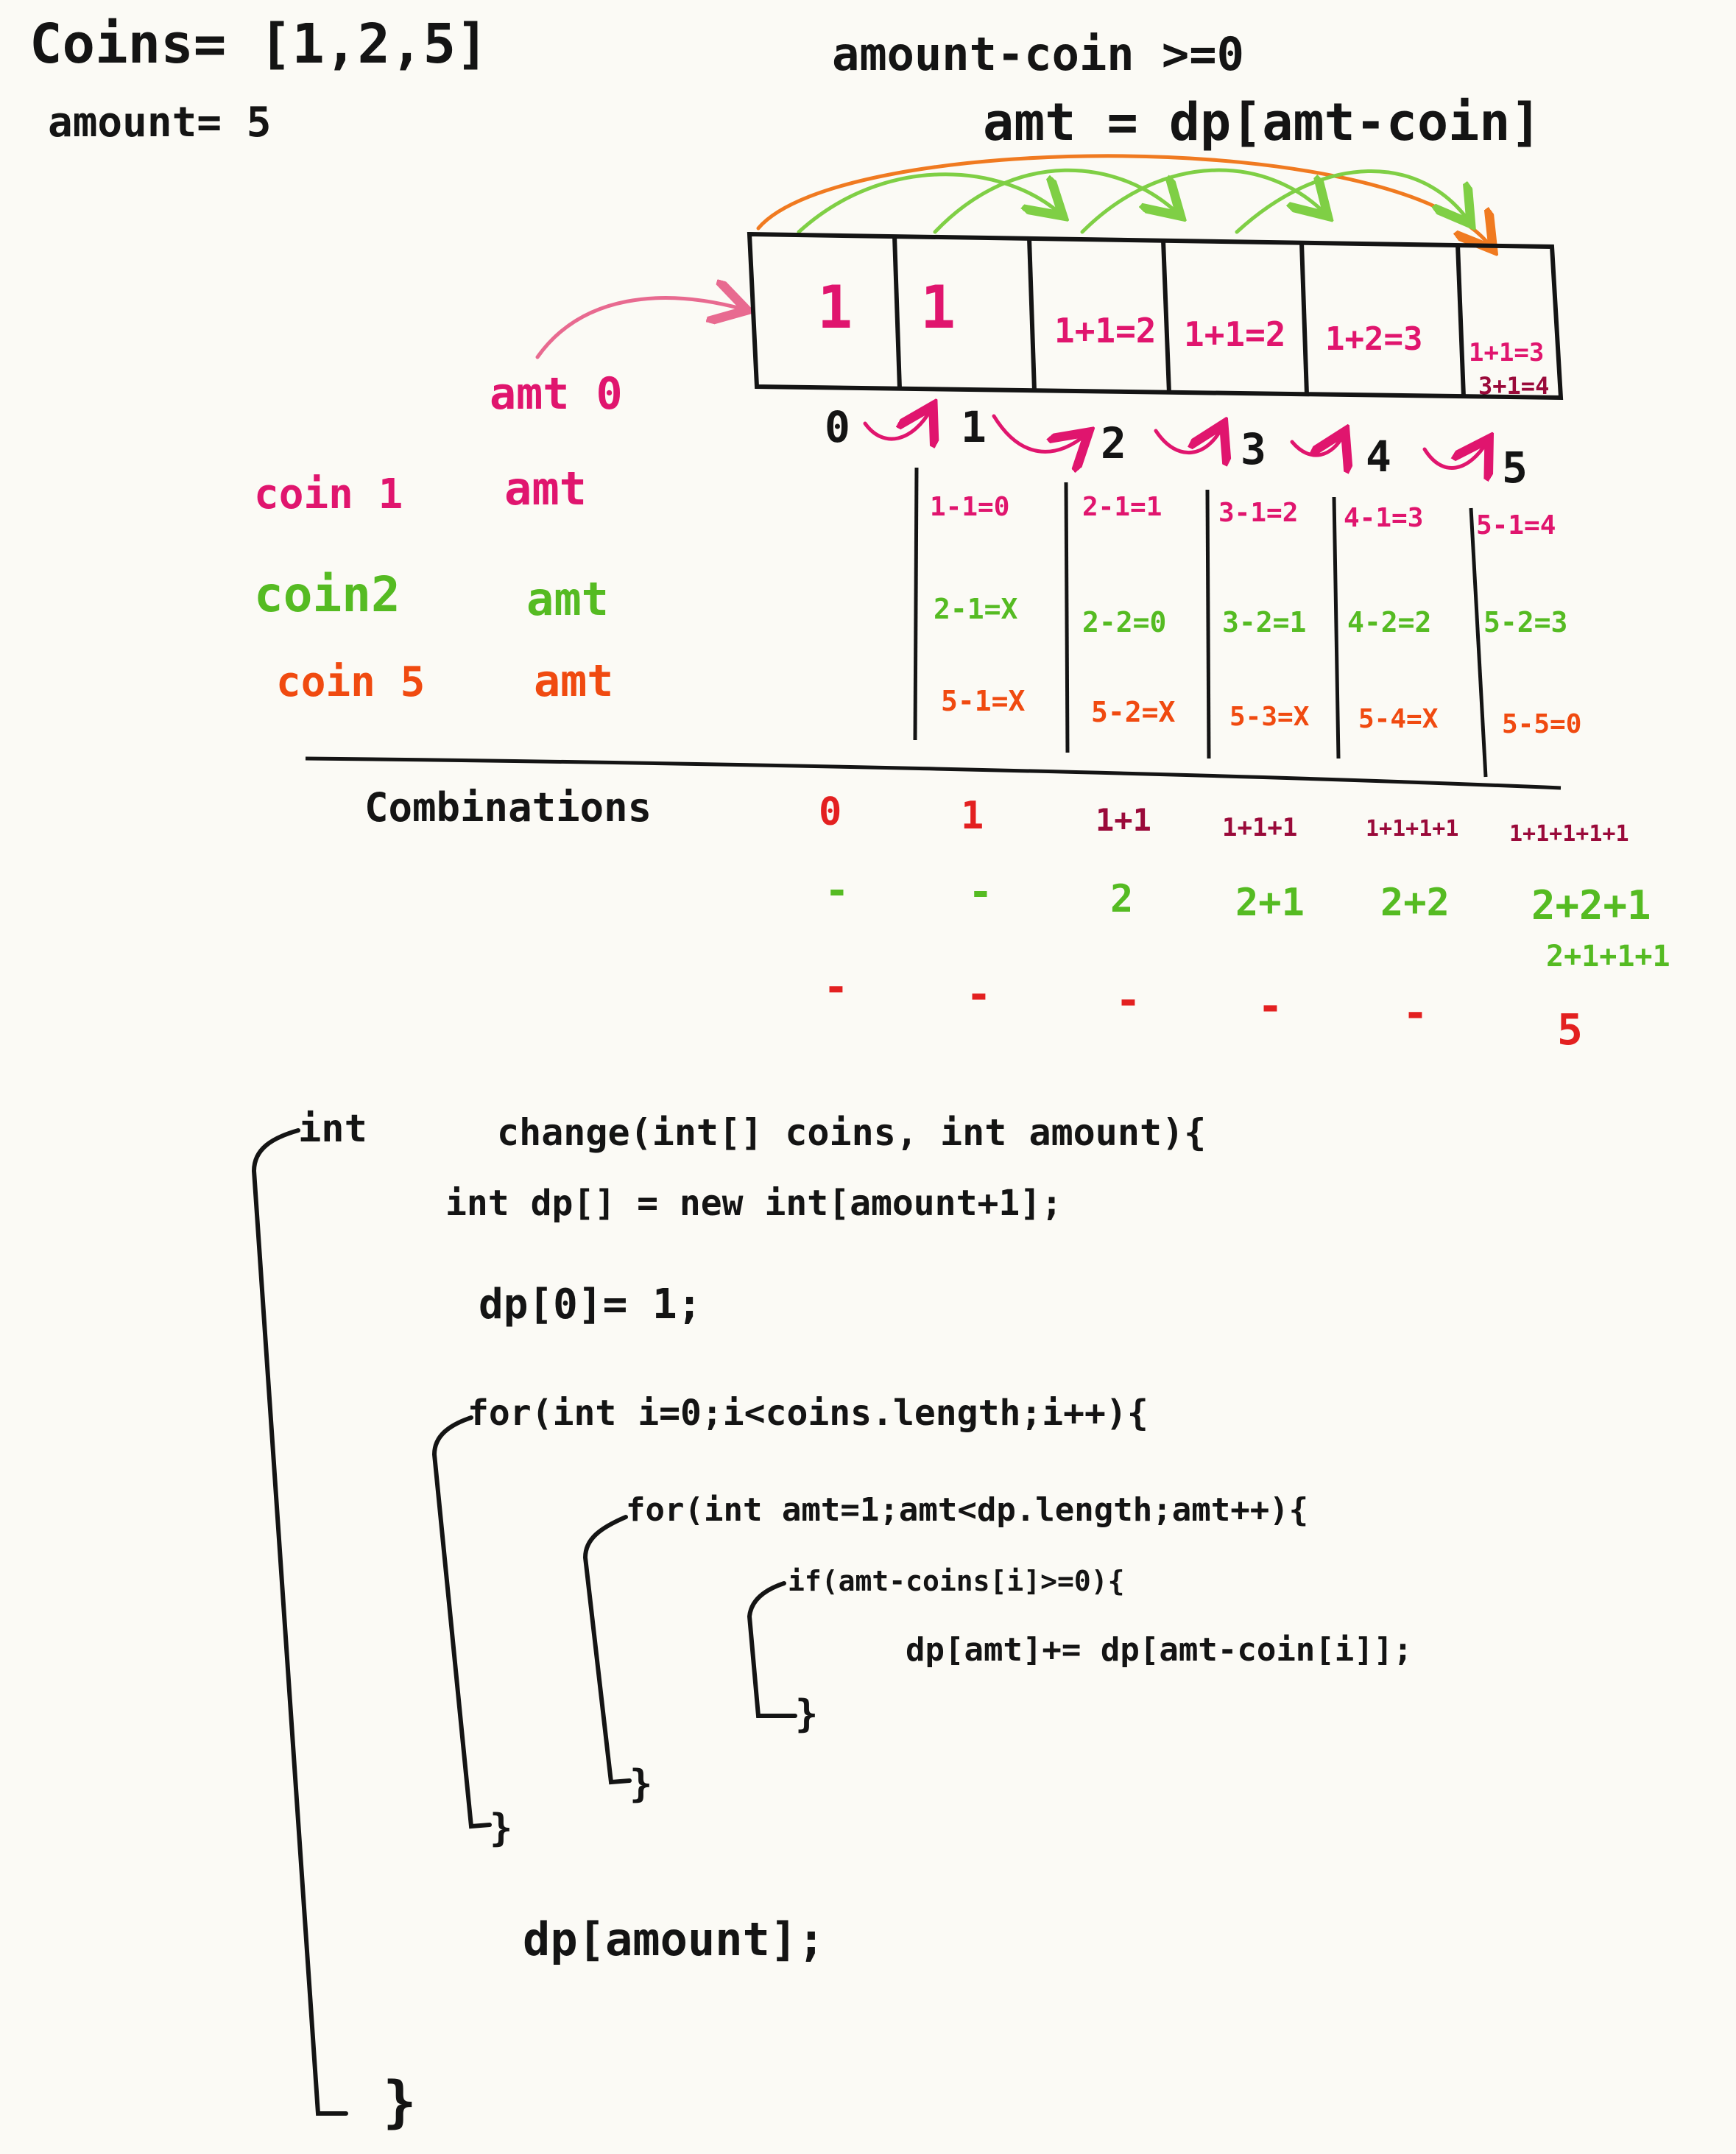 This screenshot has width=1736, height=2154. Describe the element at coordinates (973, 816) in the screenshot. I see `combo-row1-1: 1` at that location.